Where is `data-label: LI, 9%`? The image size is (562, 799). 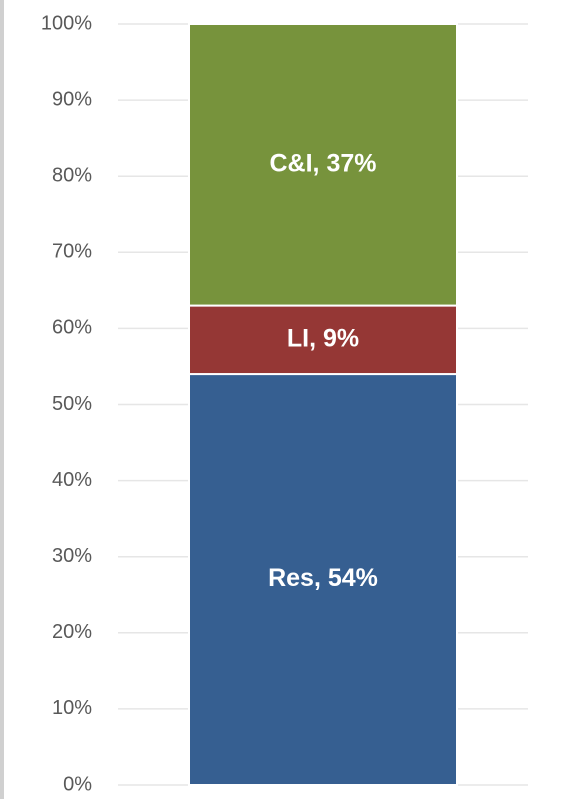
data-label: LI, 9% is located at coordinates (323, 338).